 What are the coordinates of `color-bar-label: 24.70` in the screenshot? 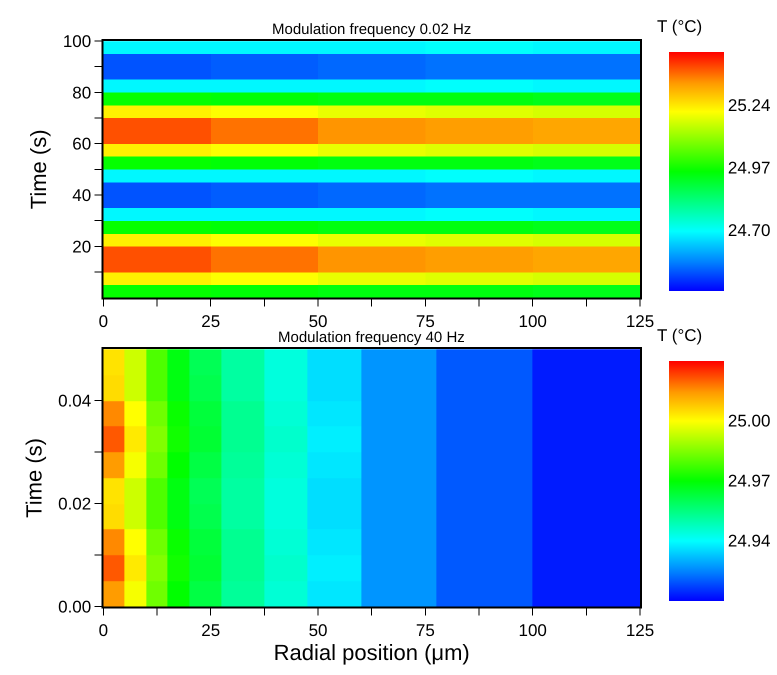 It's located at (749, 230).